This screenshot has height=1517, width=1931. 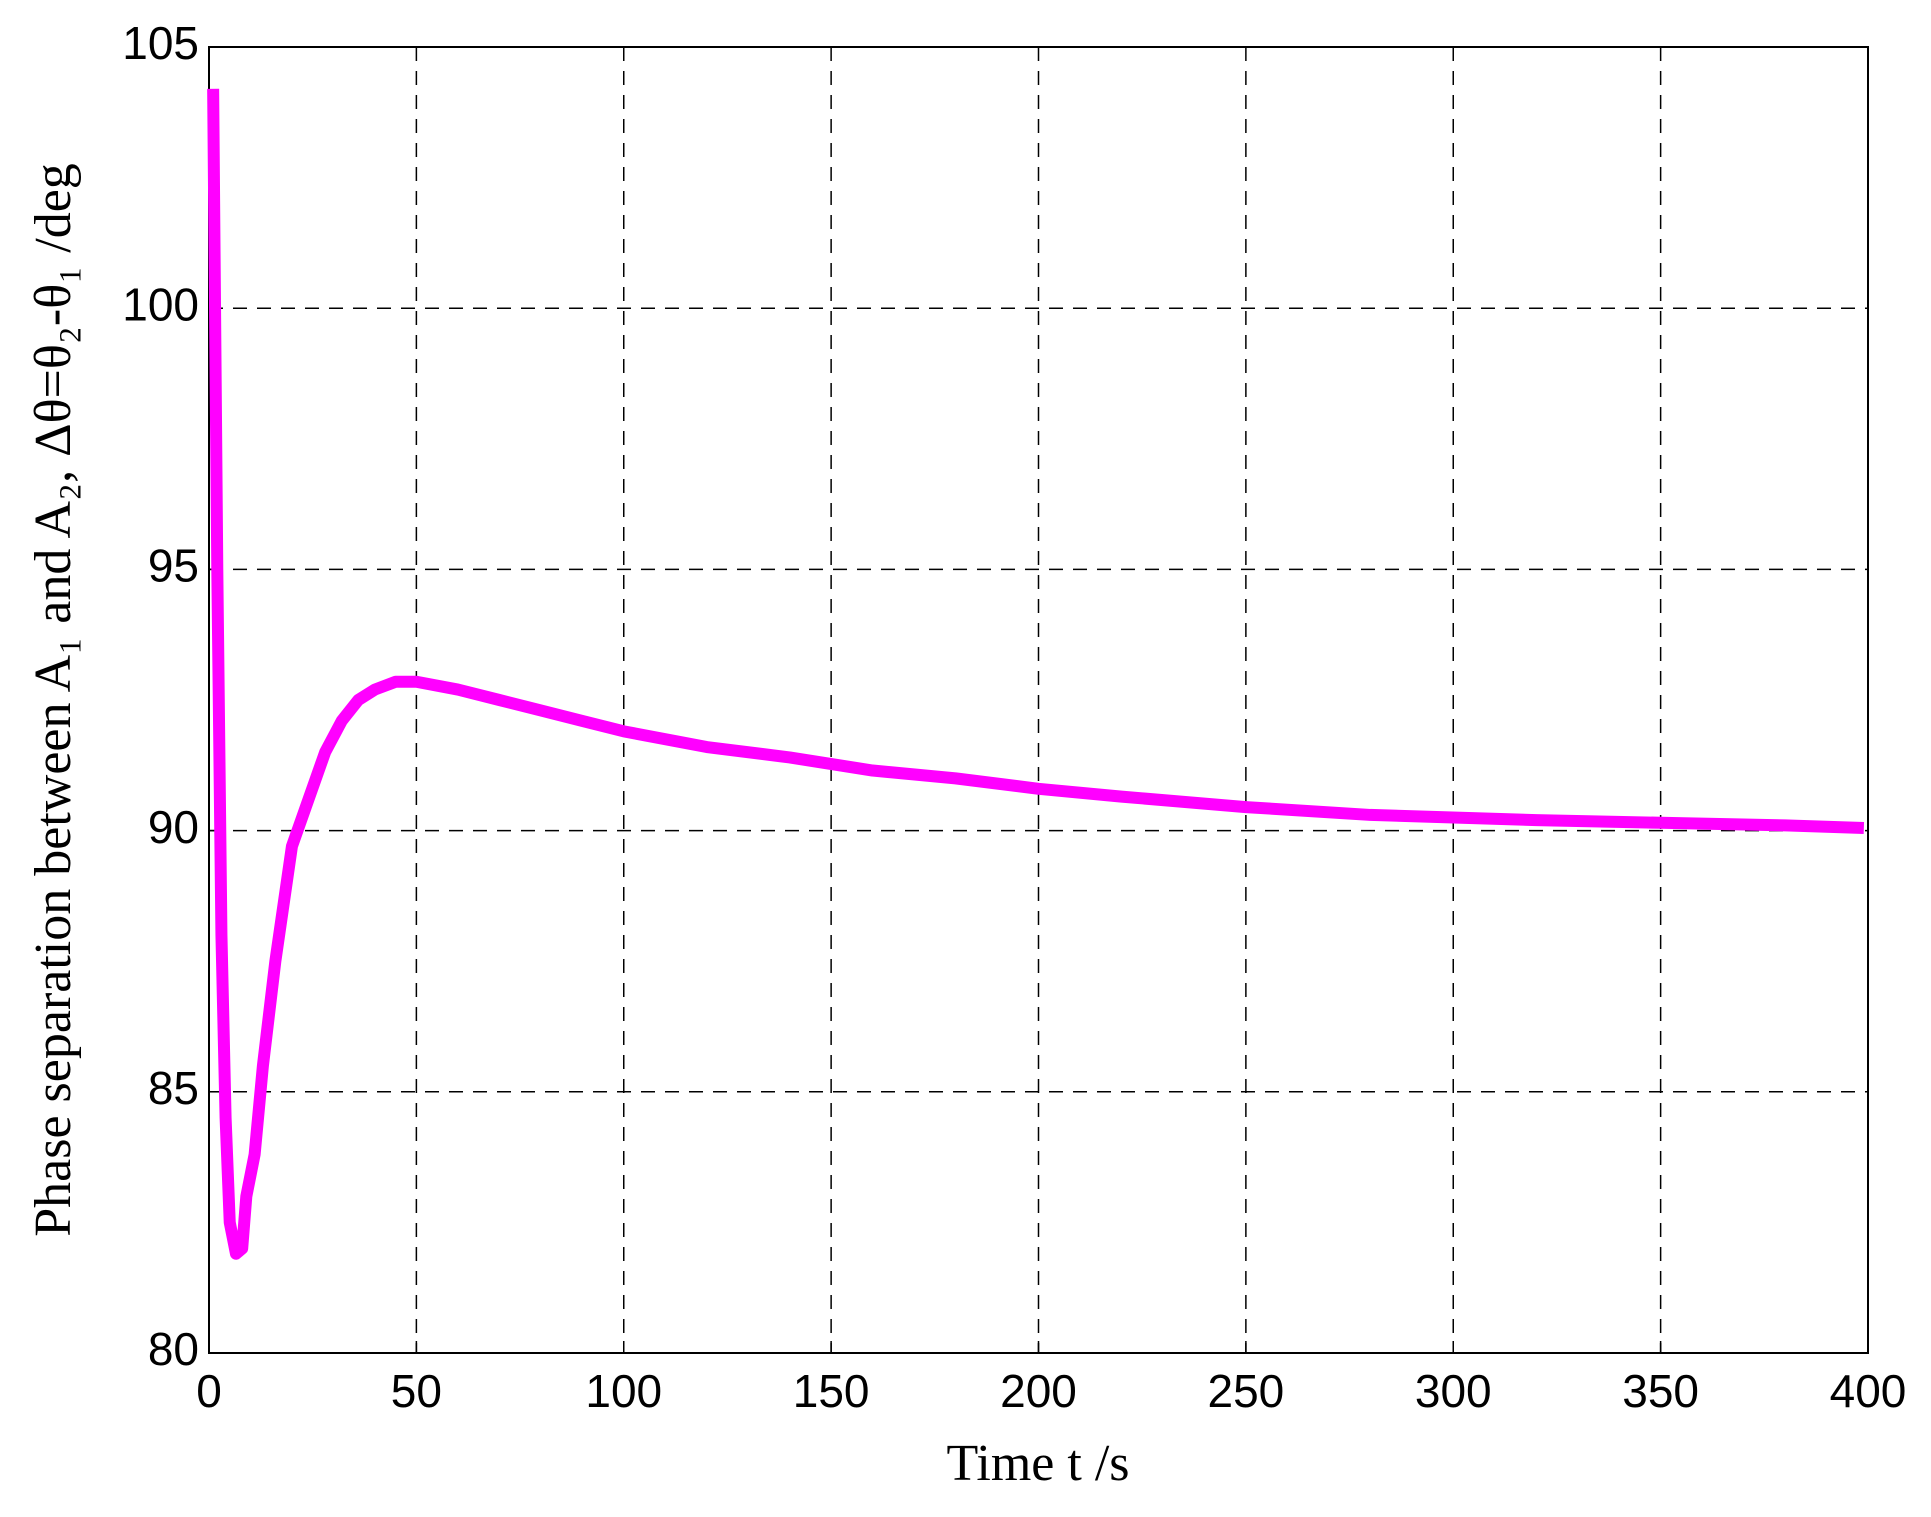 What do you see at coordinates (416, 1391) in the screenshot?
I see `x-tick-label: 50` at bounding box center [416, 1391].